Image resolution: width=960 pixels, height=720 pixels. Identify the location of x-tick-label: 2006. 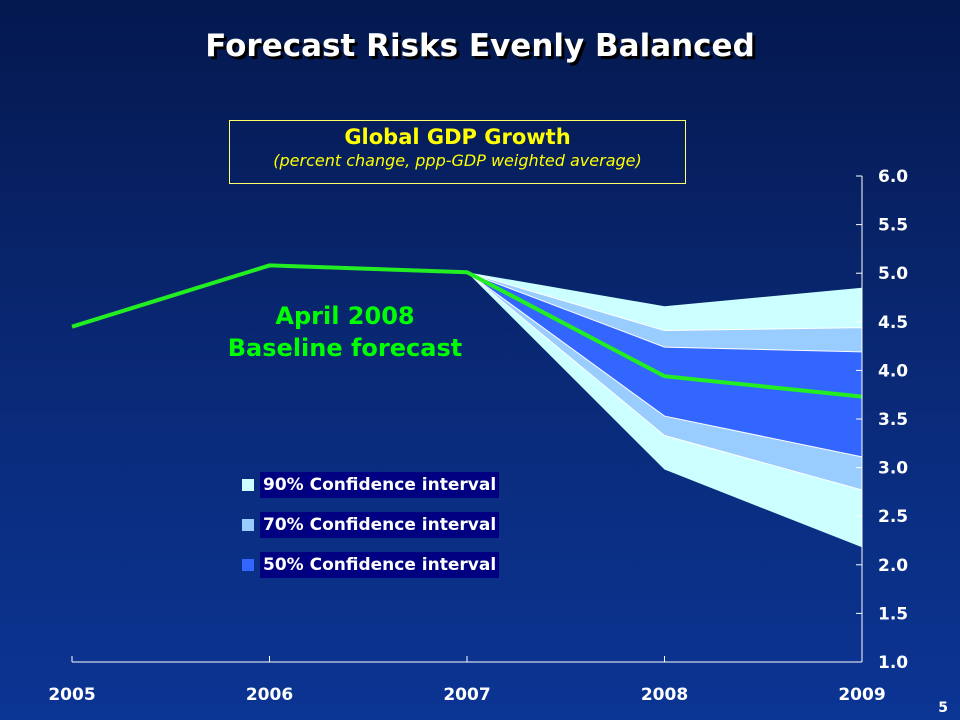
(269, 695).